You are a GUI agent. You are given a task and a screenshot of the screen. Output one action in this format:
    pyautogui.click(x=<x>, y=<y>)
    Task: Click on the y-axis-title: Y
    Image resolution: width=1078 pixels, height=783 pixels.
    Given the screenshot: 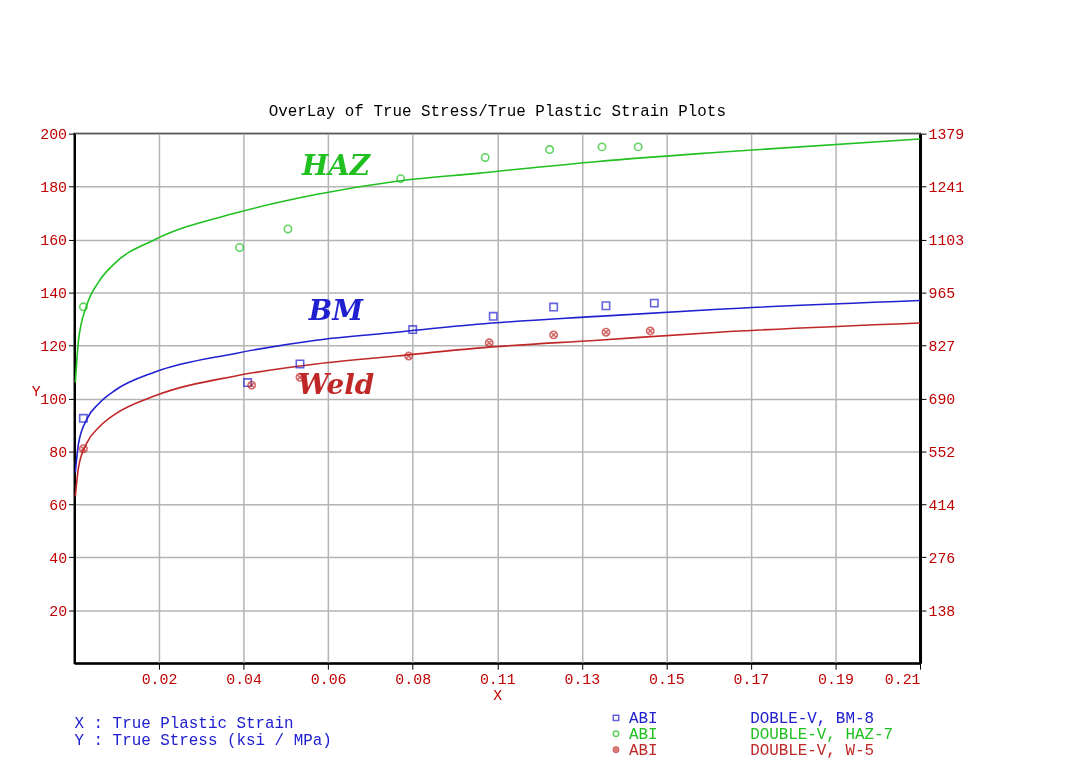 What is the action you would take?
    pyautogui.click(x=36, y=391)
    